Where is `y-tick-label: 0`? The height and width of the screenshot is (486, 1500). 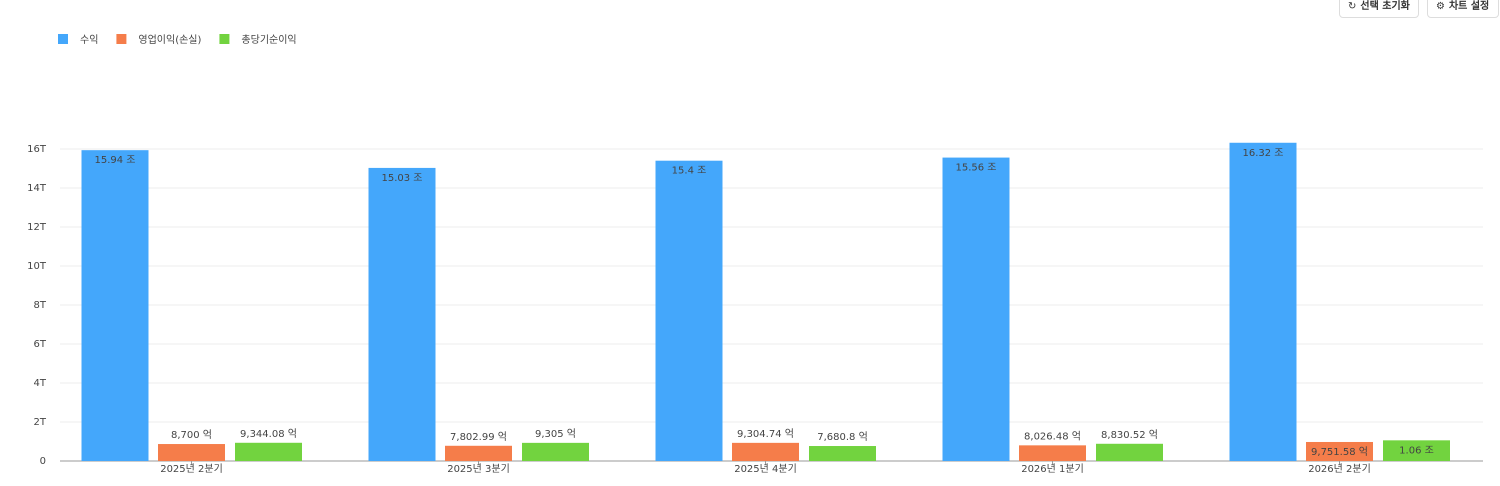
y-tick-label: 0 is located at coordinates (43, 461).